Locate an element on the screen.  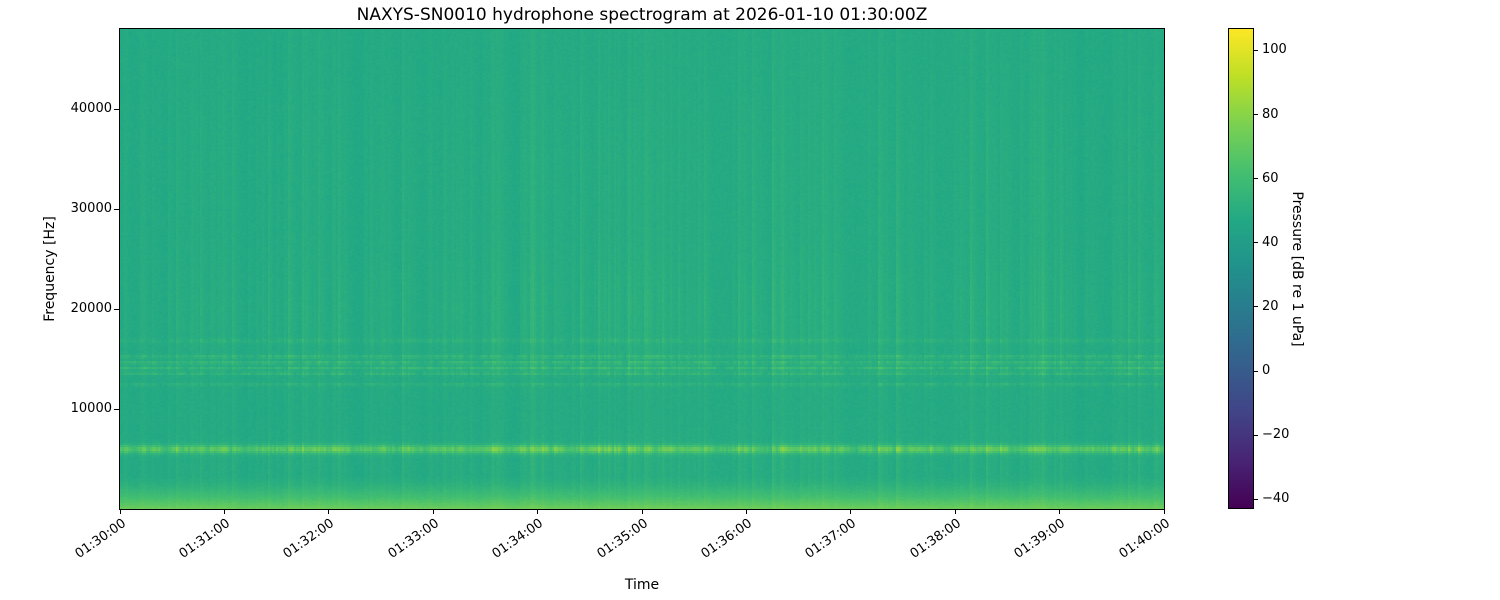
colorbar-tick-label: −40 is located at coordinates (1276, 499).